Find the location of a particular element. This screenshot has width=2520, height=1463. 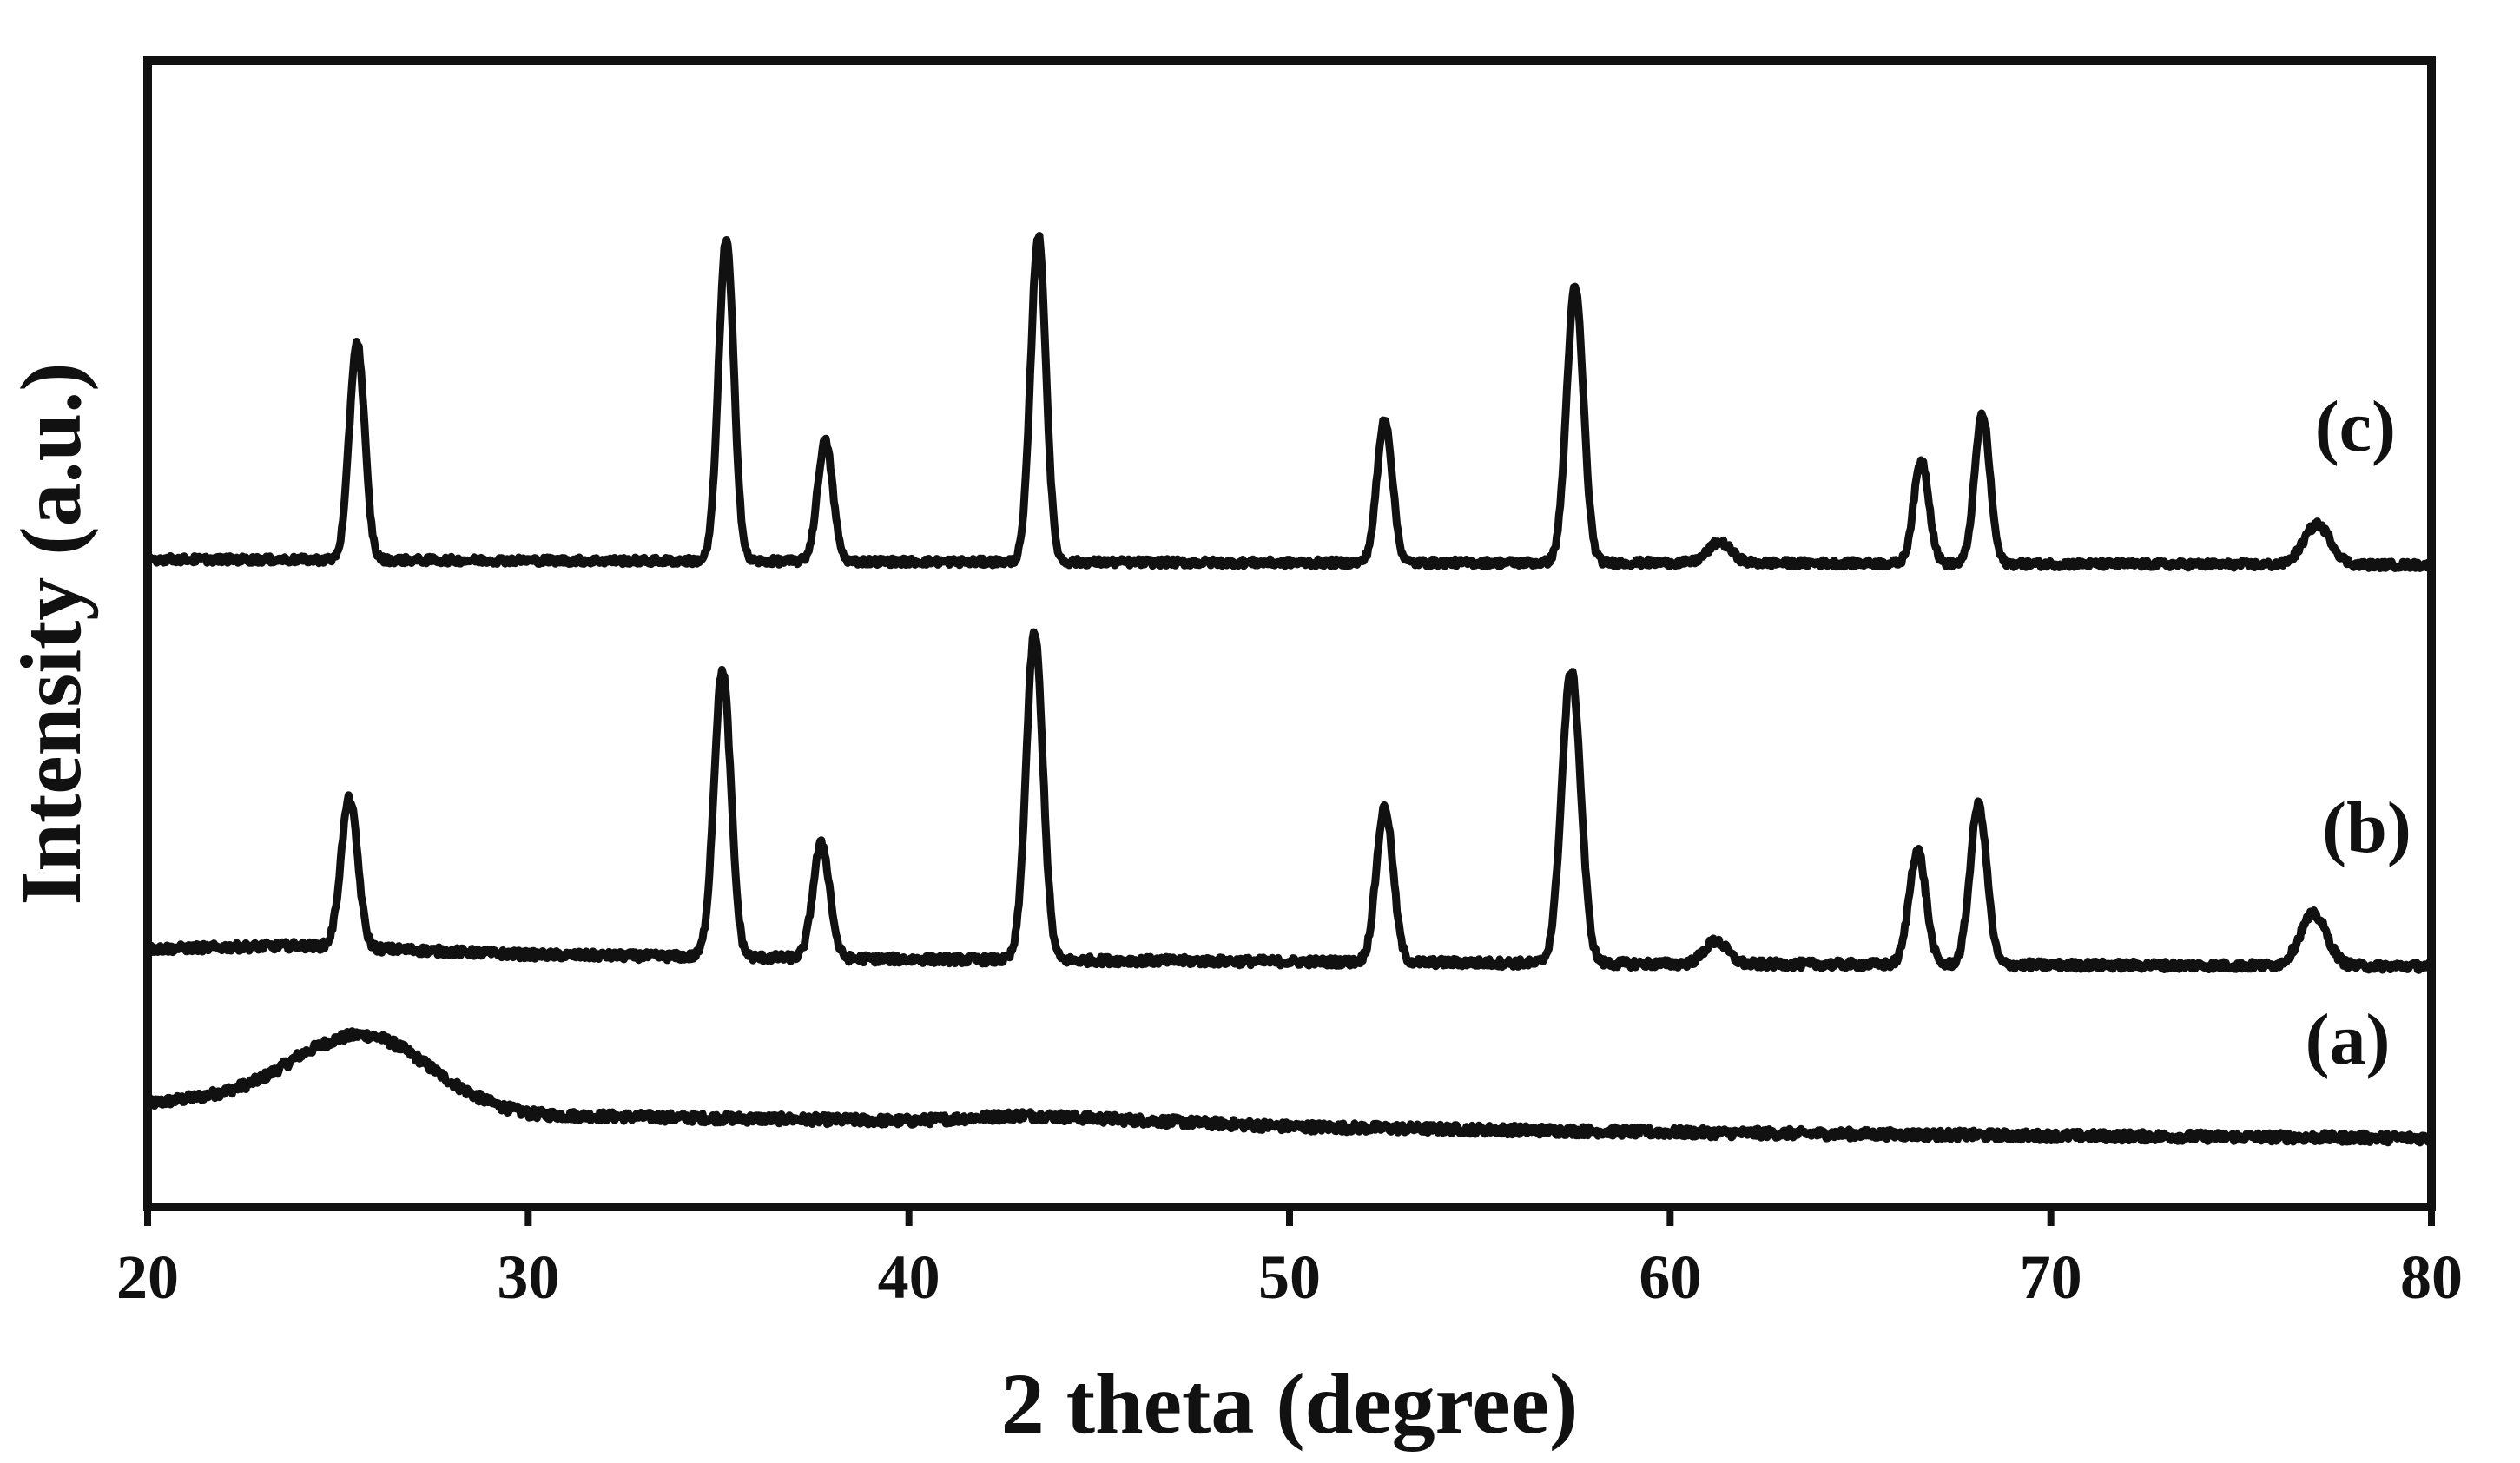

series-label: (c) is located at coordinates (2355, 426).